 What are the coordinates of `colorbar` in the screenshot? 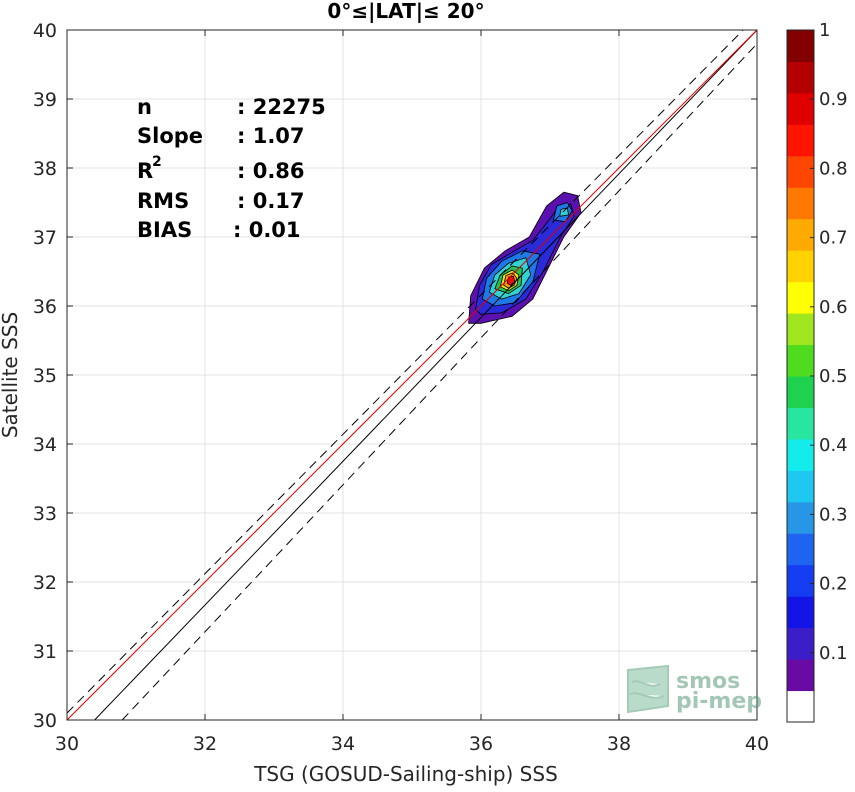 It's located at (800, 376).